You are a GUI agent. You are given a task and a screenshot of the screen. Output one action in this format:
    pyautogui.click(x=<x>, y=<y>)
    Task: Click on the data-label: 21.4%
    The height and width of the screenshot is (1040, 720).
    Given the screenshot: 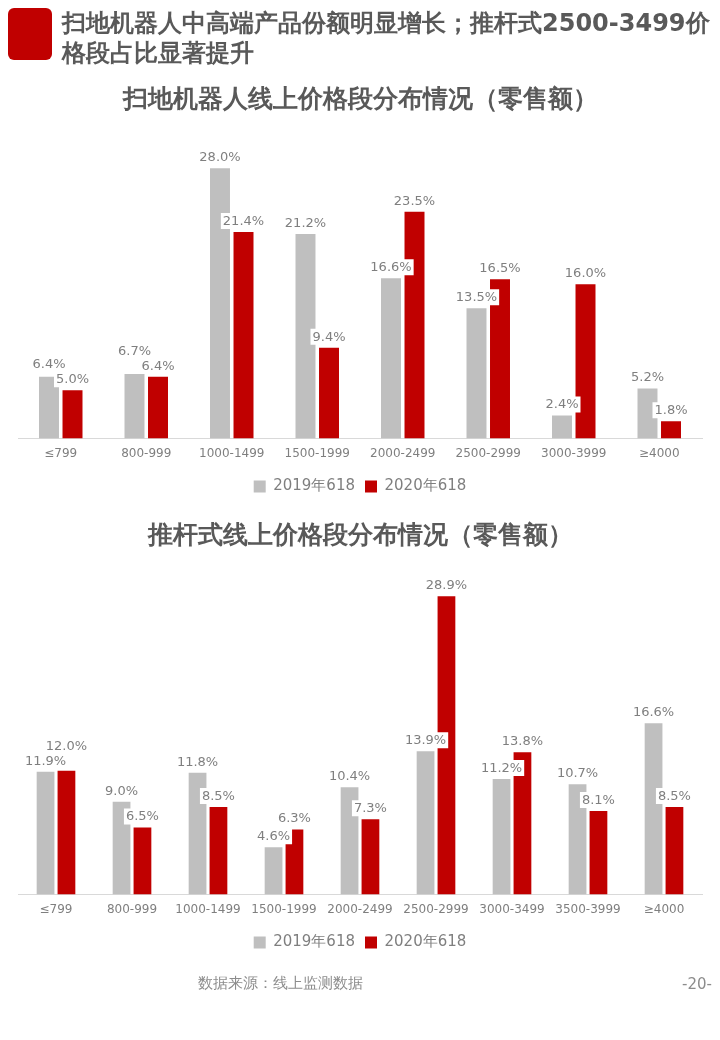 What is the action you would take?
    pyautogui.click(x=243, y=220)
    